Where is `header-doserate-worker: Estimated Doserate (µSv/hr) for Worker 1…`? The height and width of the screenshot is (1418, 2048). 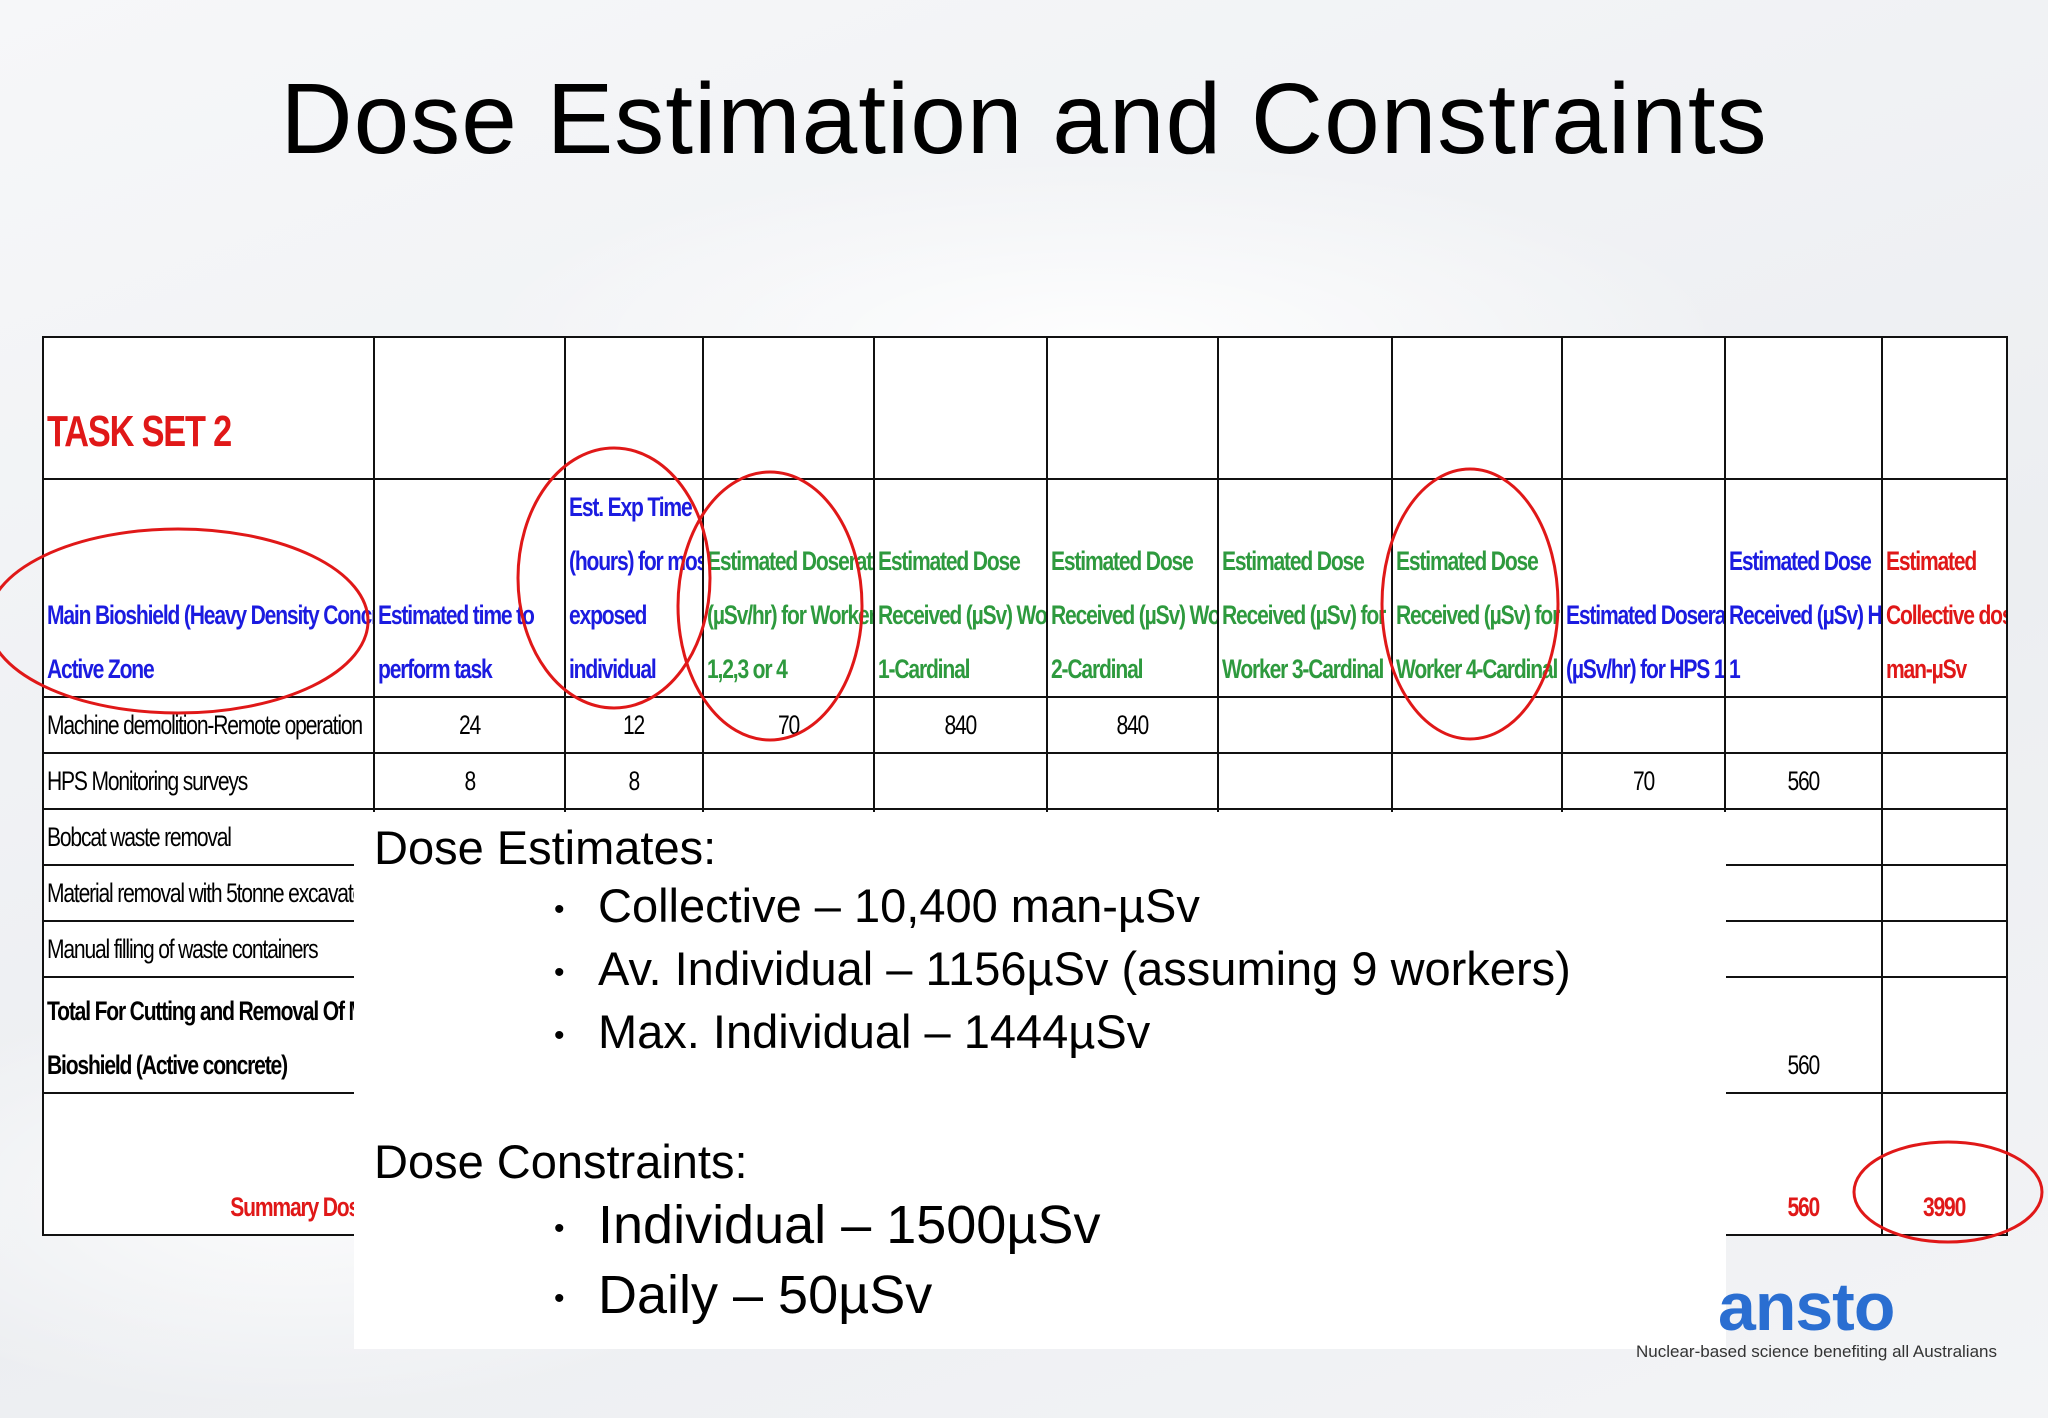 header-doserate-worker: Estimated Doserate (µSv/hr) for Worker 1… is located at coordinates (788, 588).